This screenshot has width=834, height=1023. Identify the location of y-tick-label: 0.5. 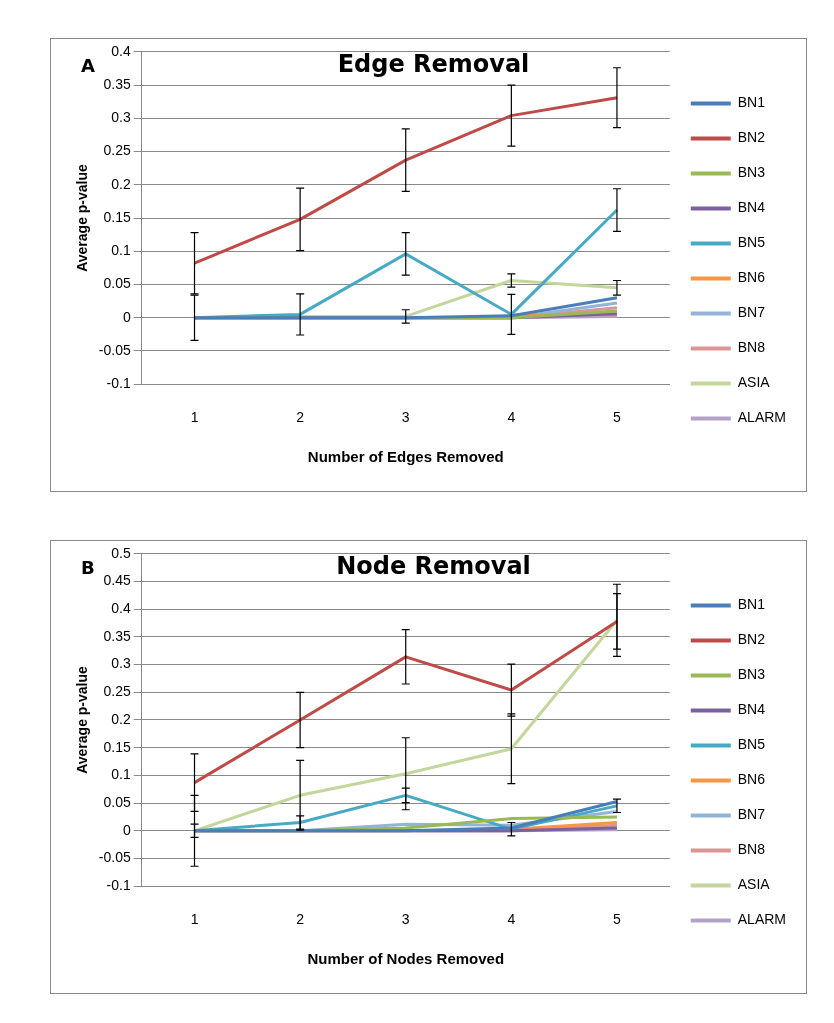
(121, 552).